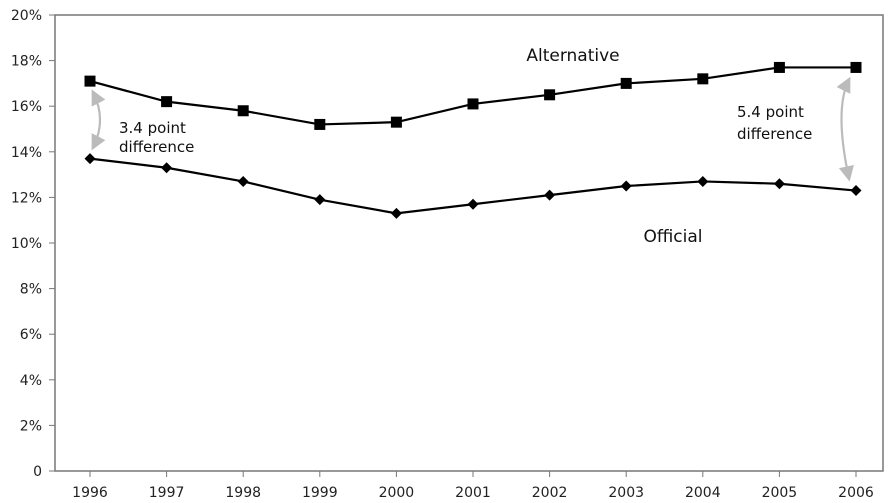 The width and height of the screenshot is (889, 503). Describe the element at coordinates (98, 120) in the screenshot. I see `difference-arrow-left` at that location.